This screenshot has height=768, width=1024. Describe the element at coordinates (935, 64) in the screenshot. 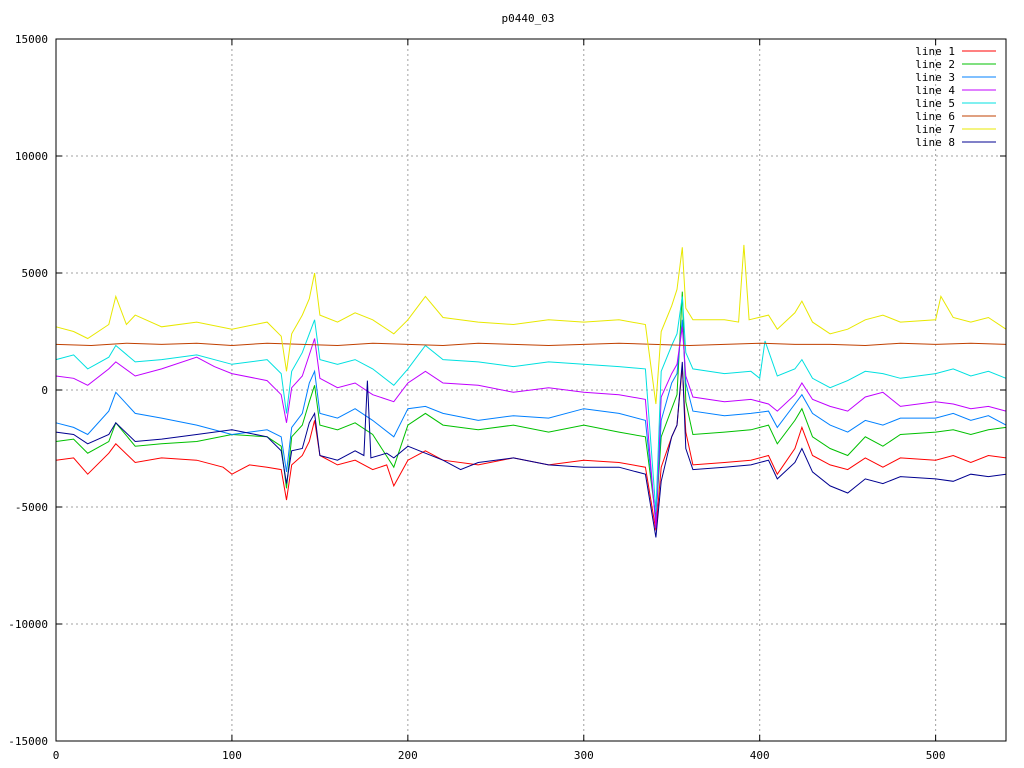

I see `legend-label: line 2` at that location.